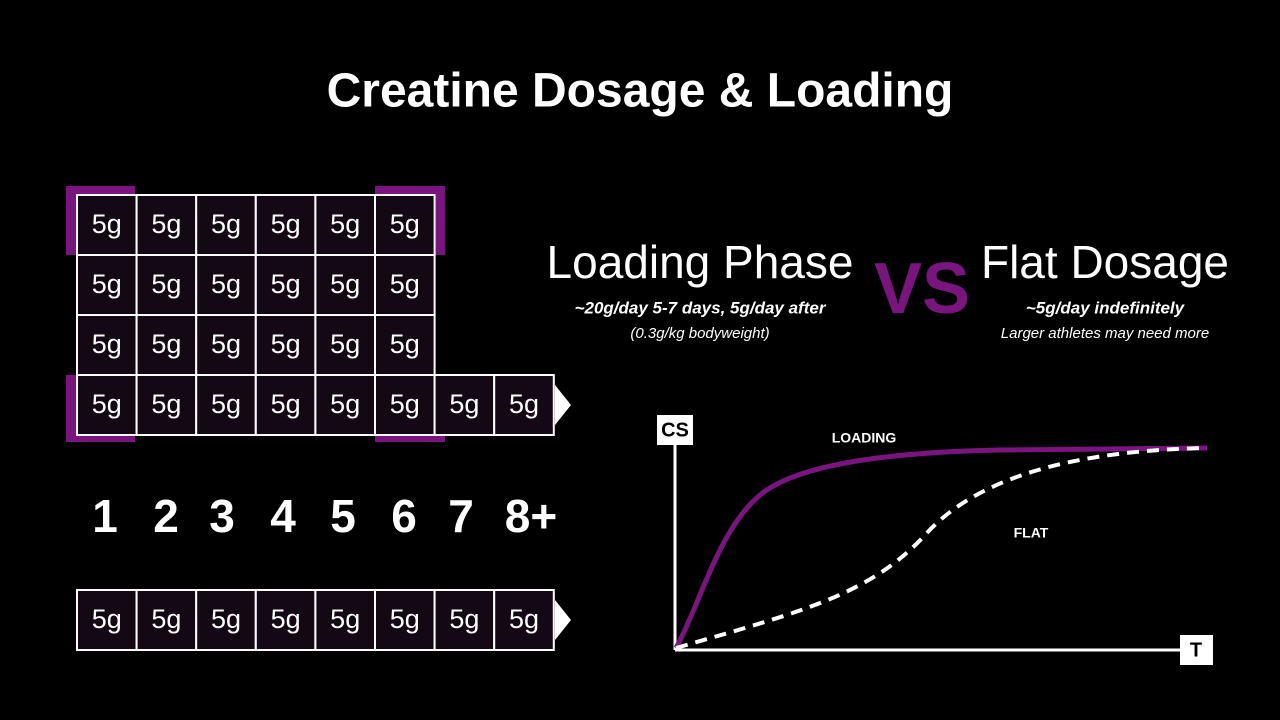  I want to click on day-number: 1, so click(105, 516).